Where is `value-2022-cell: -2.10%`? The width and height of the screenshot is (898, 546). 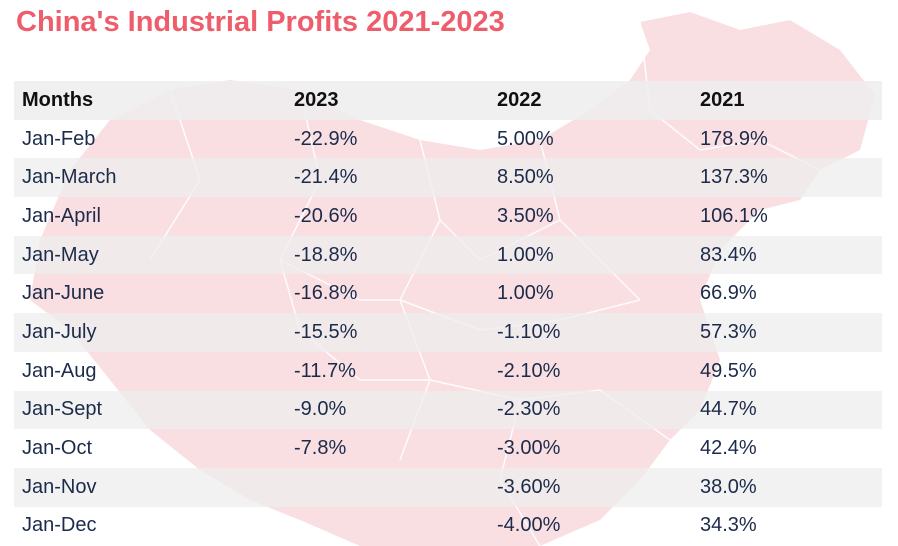
value-2022-cell: -2.10% is located at coordinates (529, 370).